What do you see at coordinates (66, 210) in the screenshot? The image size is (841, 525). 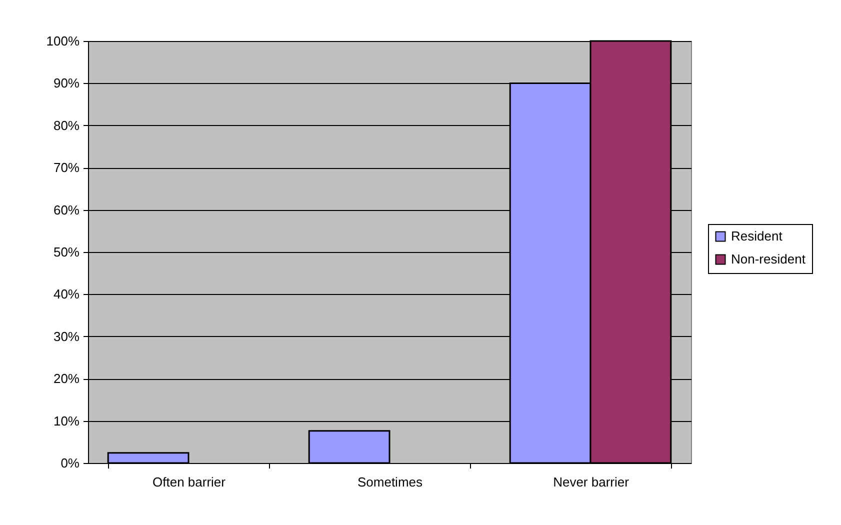 I see `y-tick-label: 60%` at bounding box center [66, 210].